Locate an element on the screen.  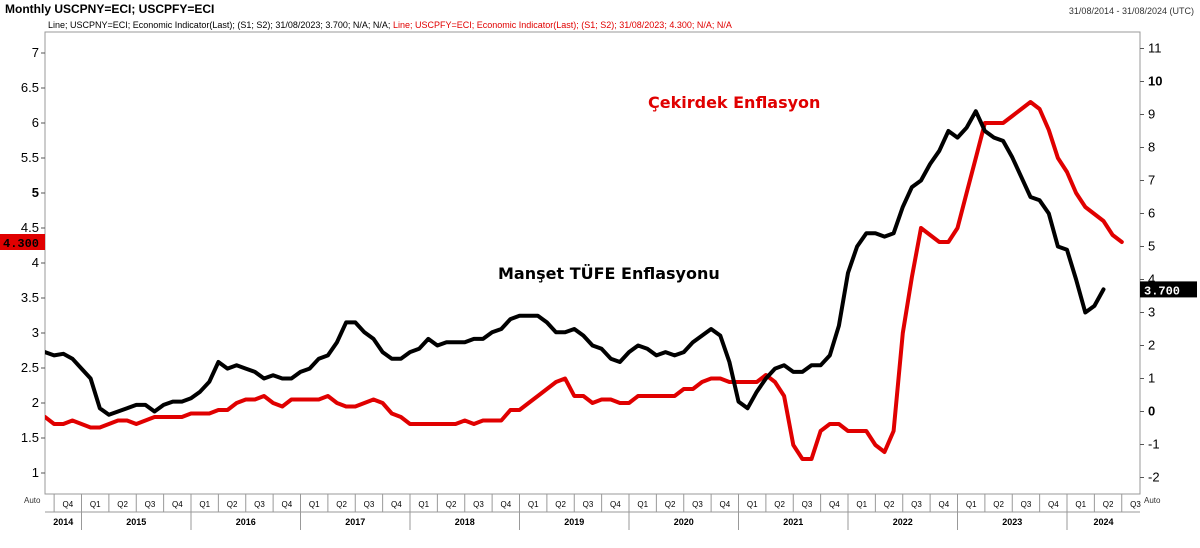
last-value-tag-black is located at coordinates (1168, 289).